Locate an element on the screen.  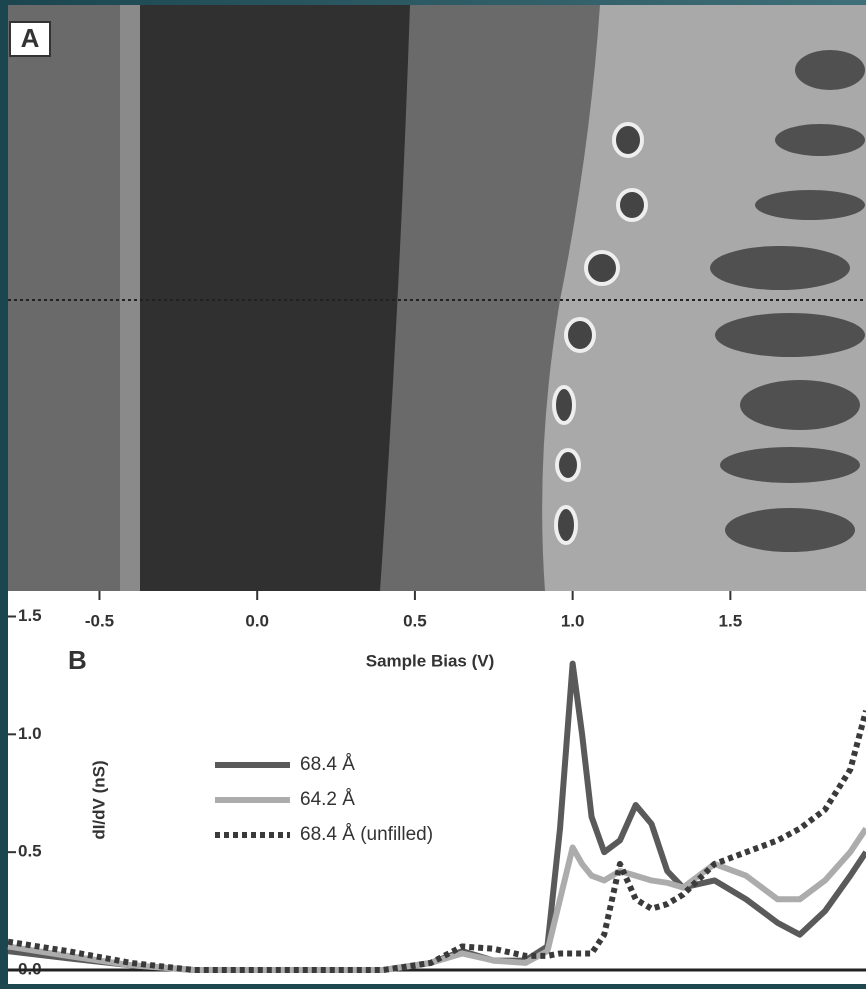
legend-label: 64.2 Å is located at coordinates (327, 799).